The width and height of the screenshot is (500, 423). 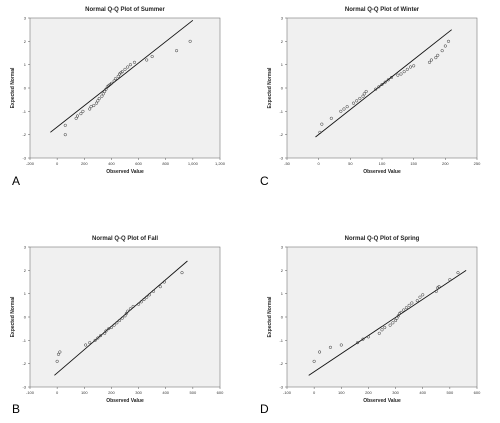 What do you see at coordinates (111, 163) in the screenshot?
I see `x-tick-label: 400` at bounding box center [111, 163].